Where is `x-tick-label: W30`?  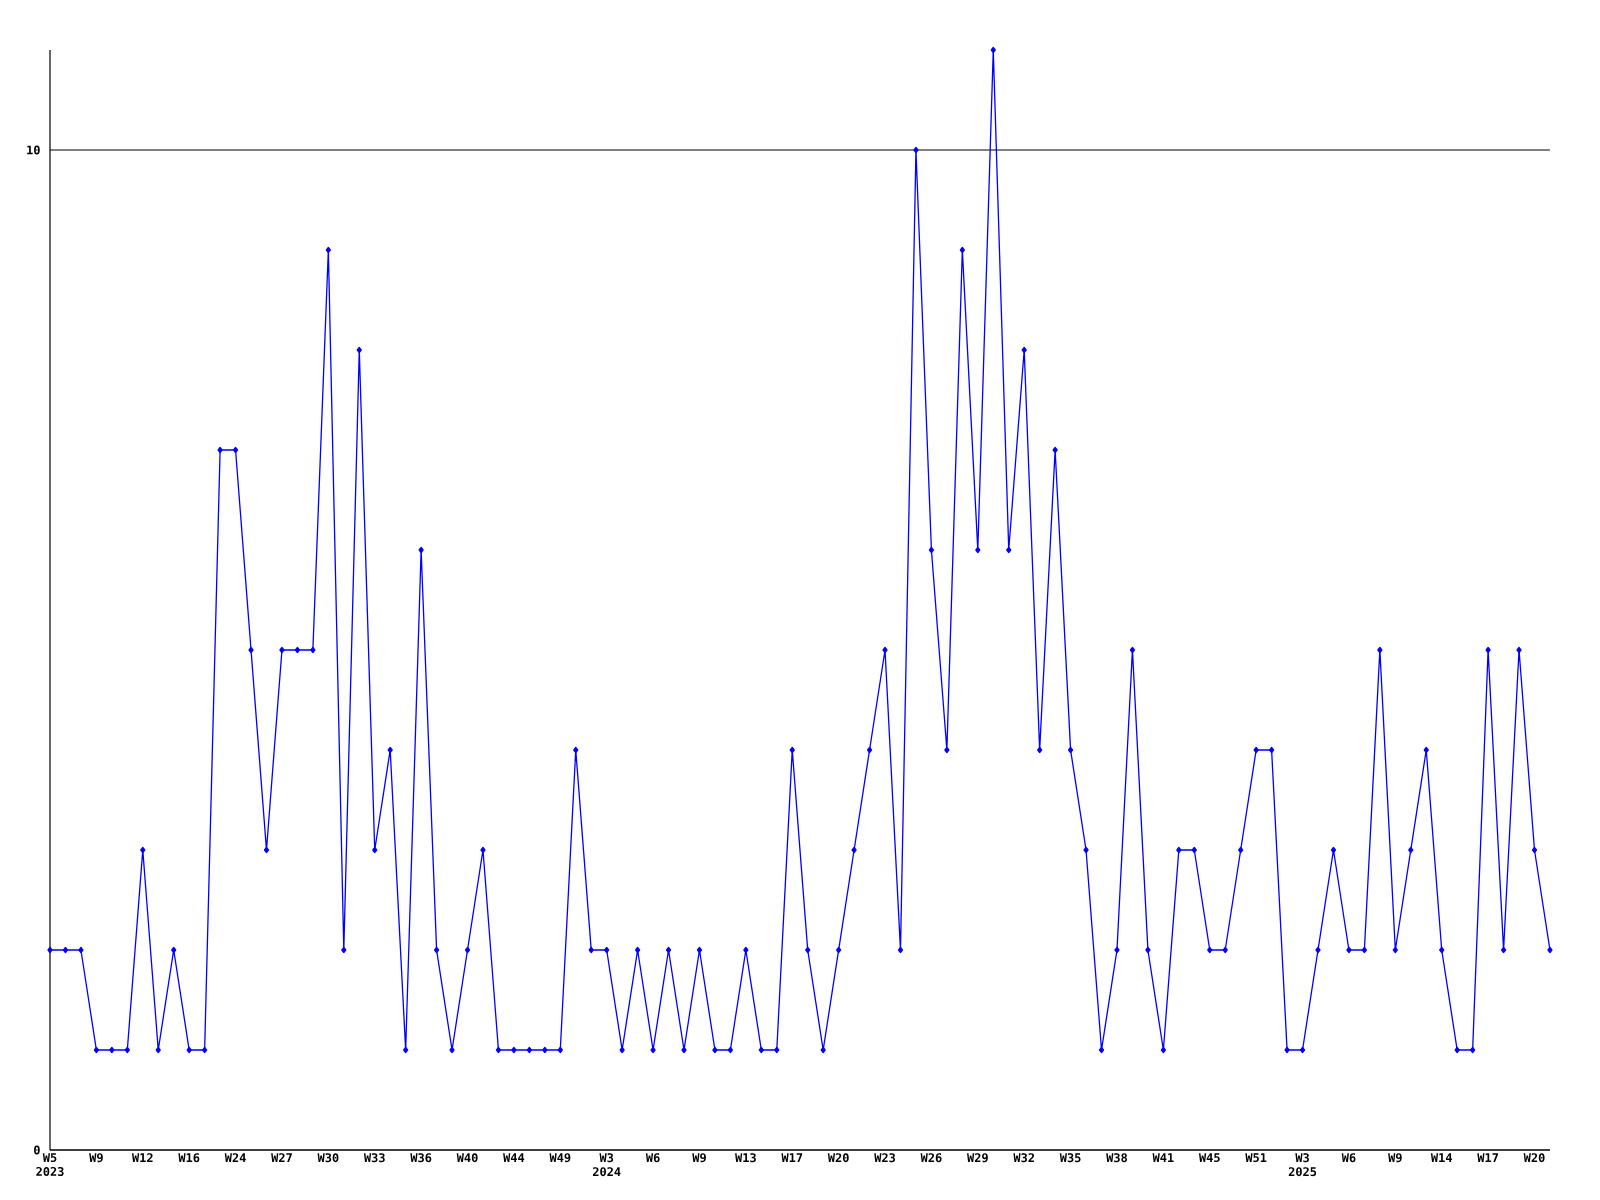 x-tick-label: W30 is located at coordinates (328, 1158).